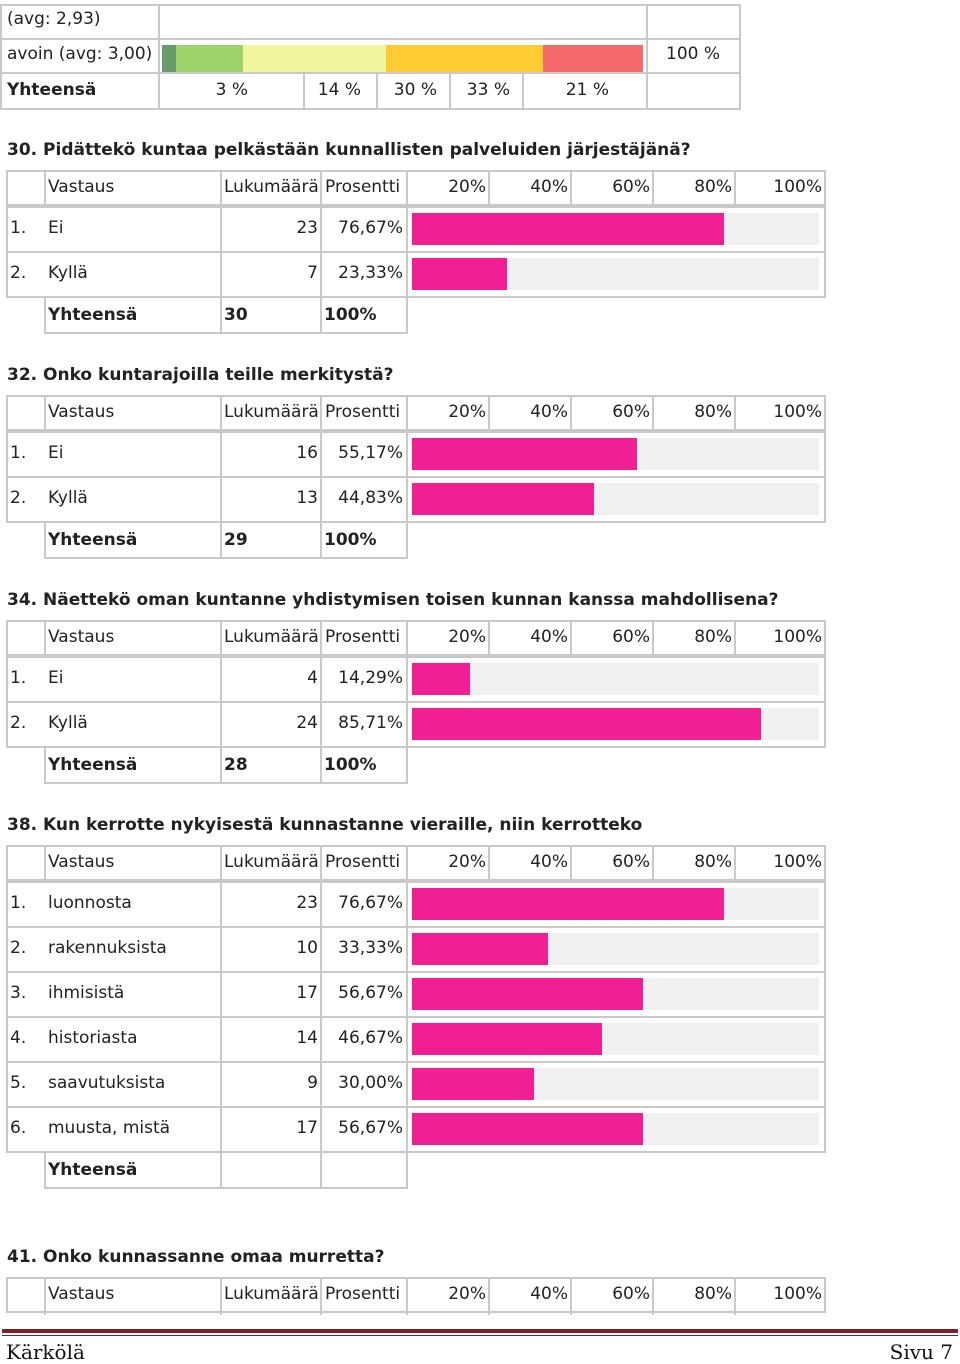 This screenshot has height=1364, width=960. I want to click on row-percent: 56,67%, so click(370, 993).